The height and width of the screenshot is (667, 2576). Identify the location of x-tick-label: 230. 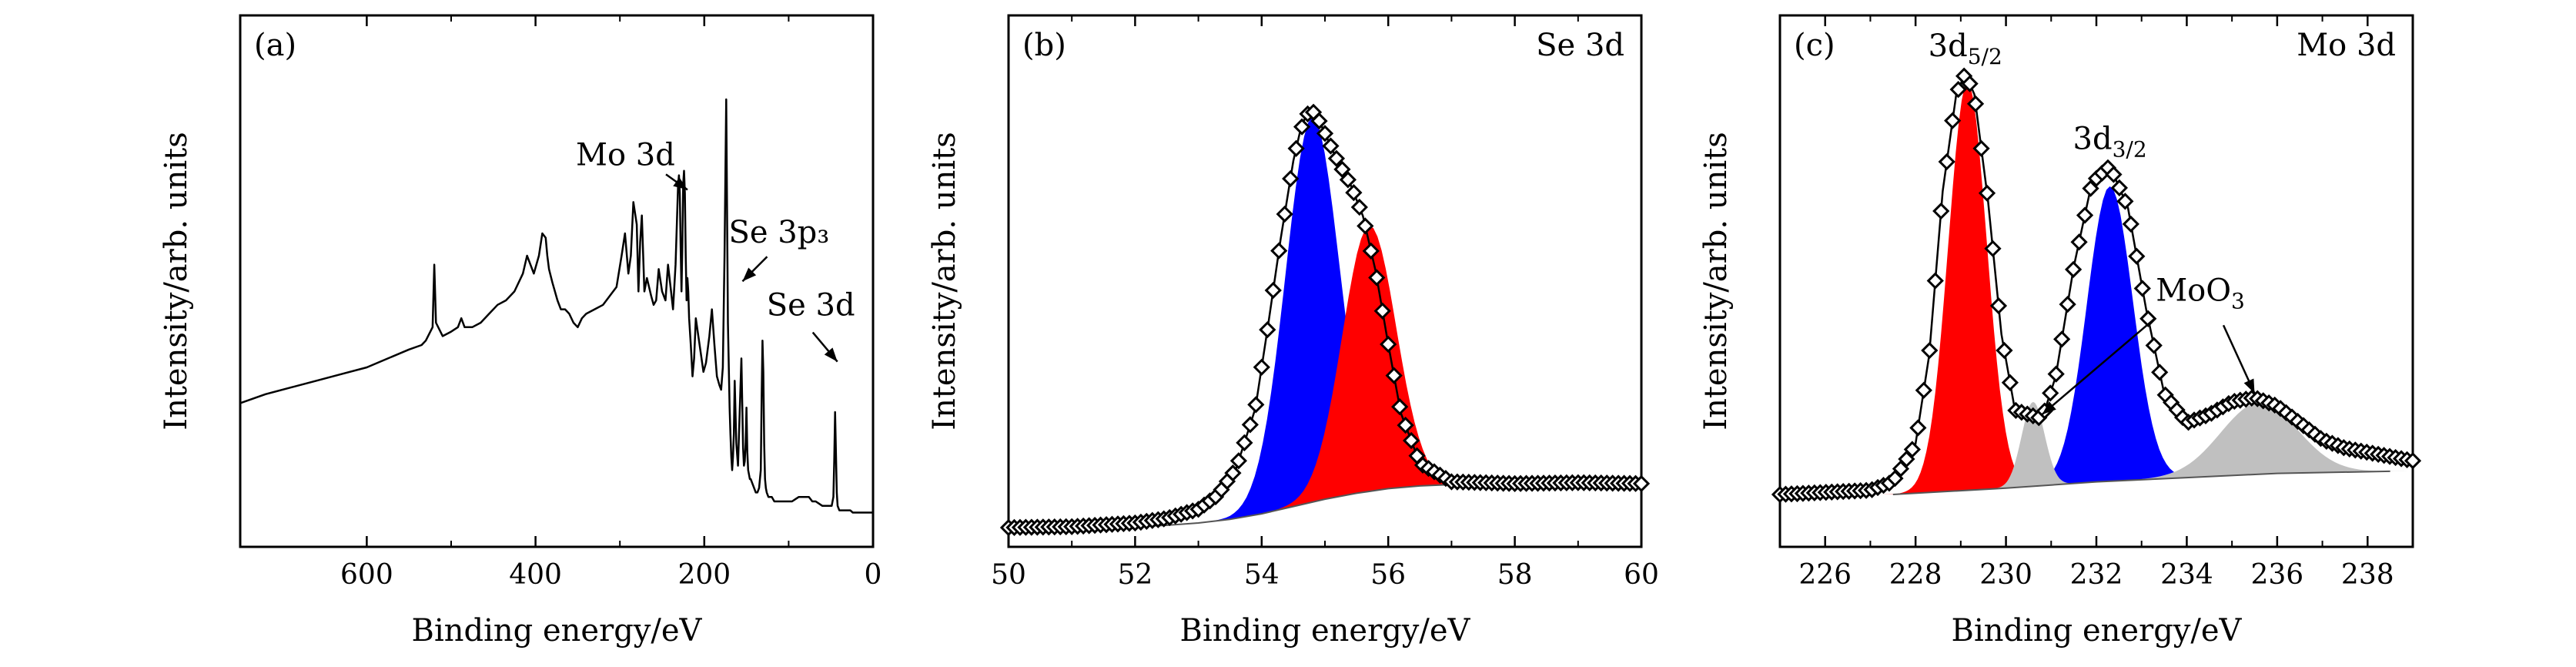
(2006, 575).